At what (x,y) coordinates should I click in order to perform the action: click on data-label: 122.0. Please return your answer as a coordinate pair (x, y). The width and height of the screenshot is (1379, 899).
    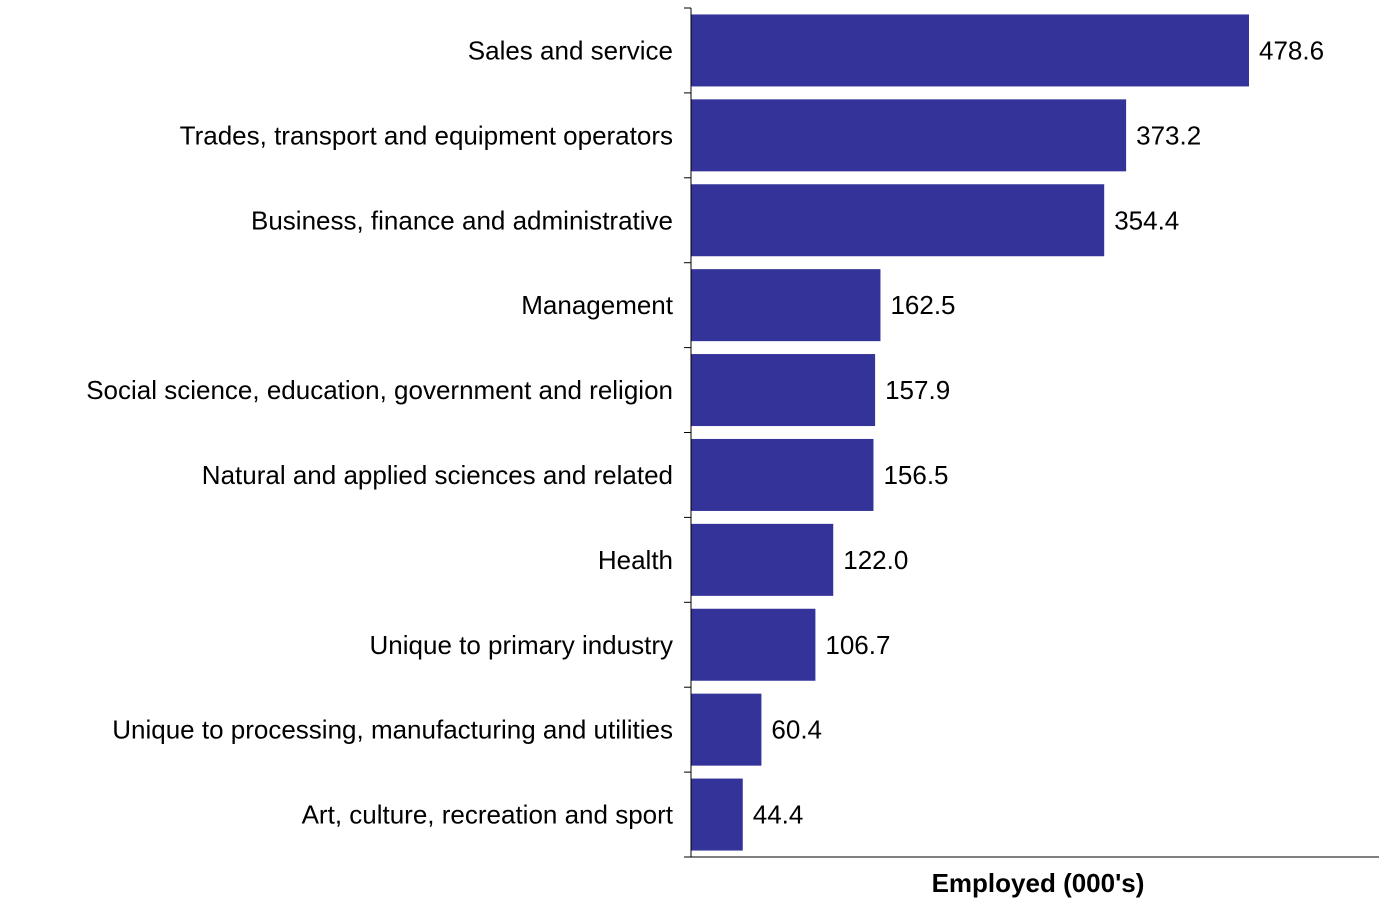
    Looking at the image, I should click on (875, 560).